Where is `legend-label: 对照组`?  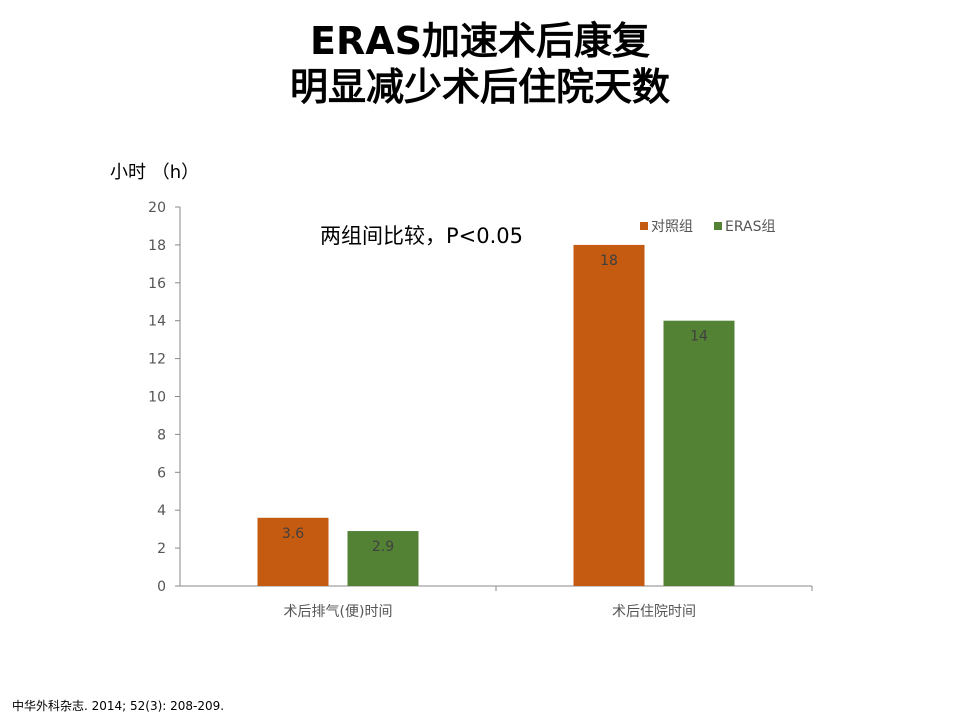 legend-label: 对照组 is located at coordinates (672, 227).